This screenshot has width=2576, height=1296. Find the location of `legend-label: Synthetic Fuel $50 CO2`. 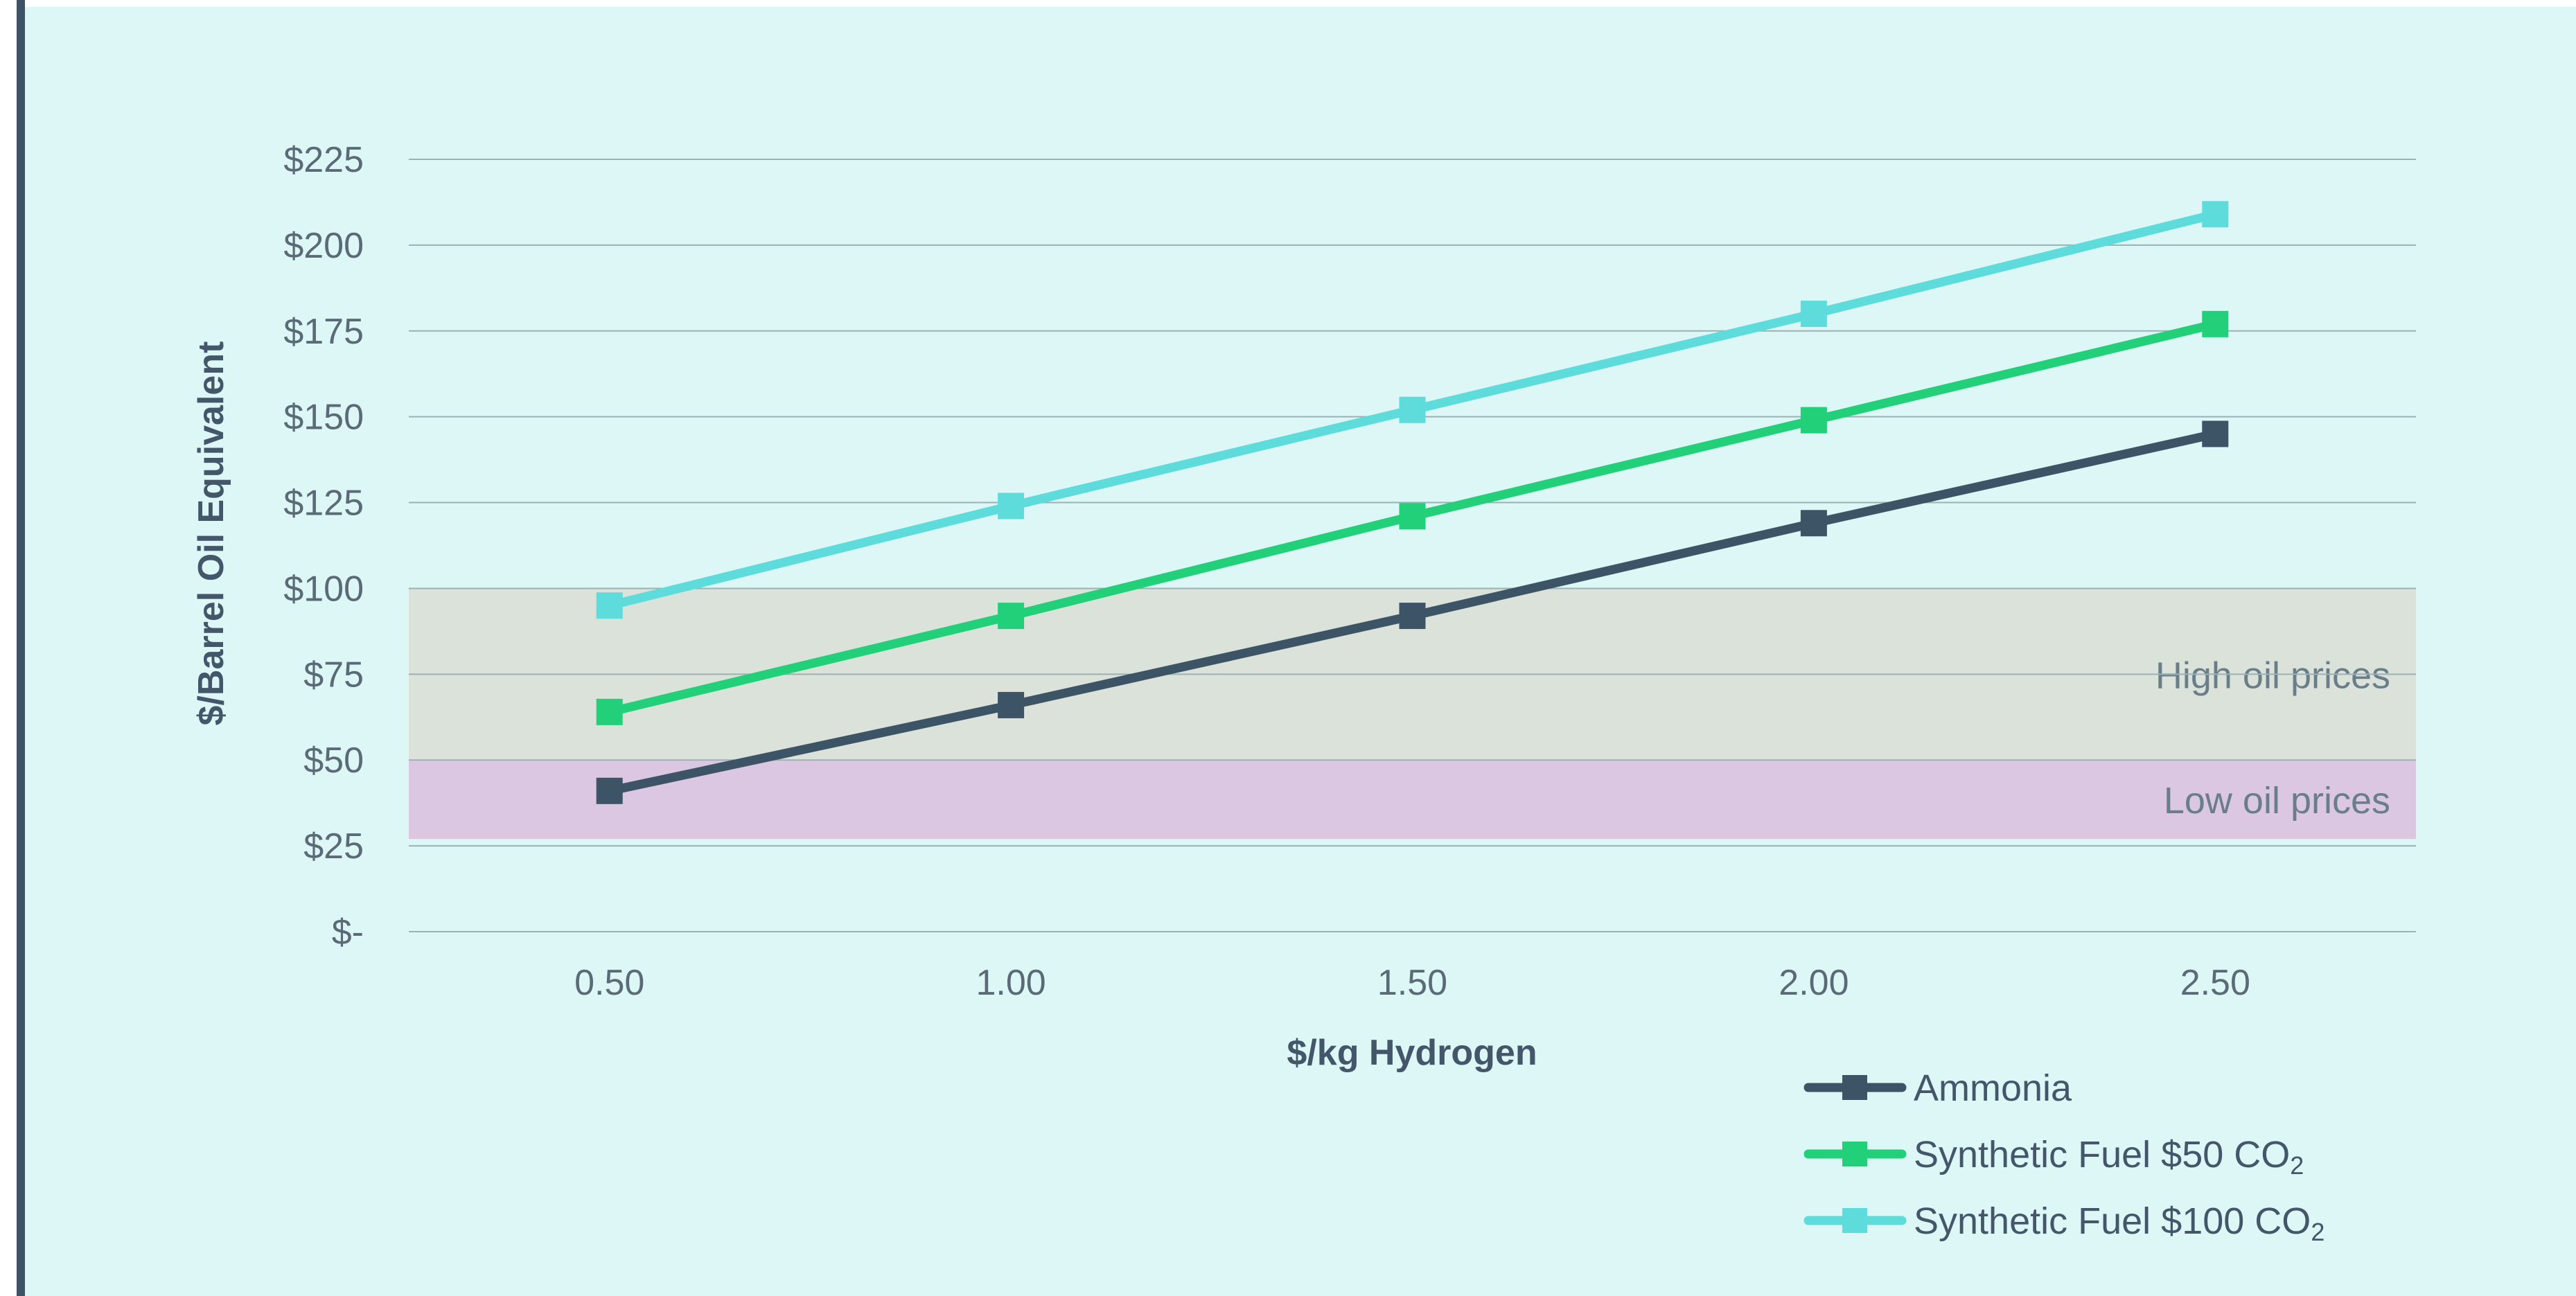

legend-label: Synthetic Fuel $50 CO2 is located at coordinates (2109, 1157).